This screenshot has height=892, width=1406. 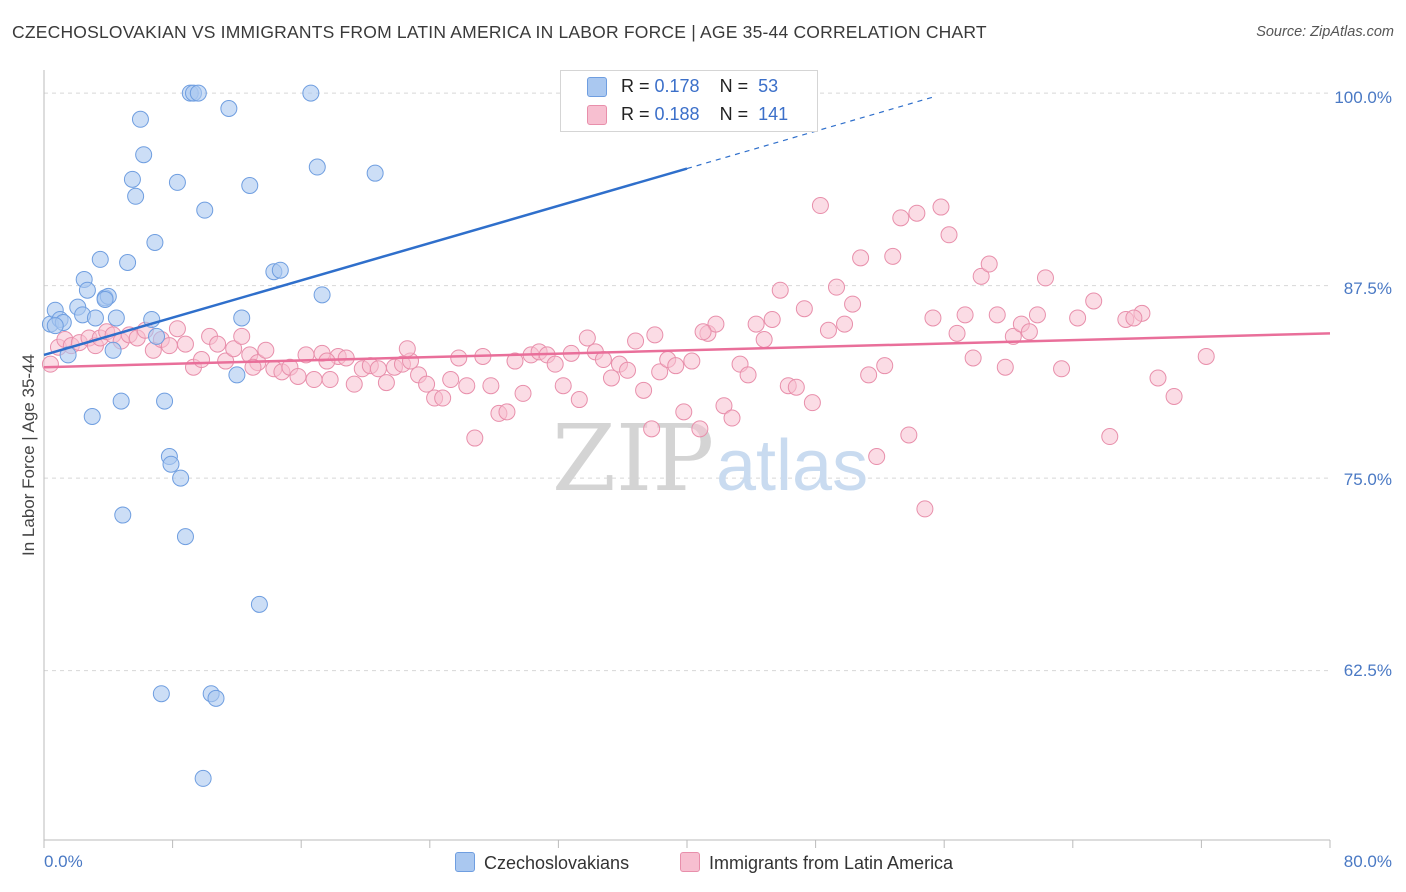 What do you see at coordinates (1325, 32) in the screenshot?
I see `source-label: Source: ZipAtlas.com` at bounding box center [1325, 32].